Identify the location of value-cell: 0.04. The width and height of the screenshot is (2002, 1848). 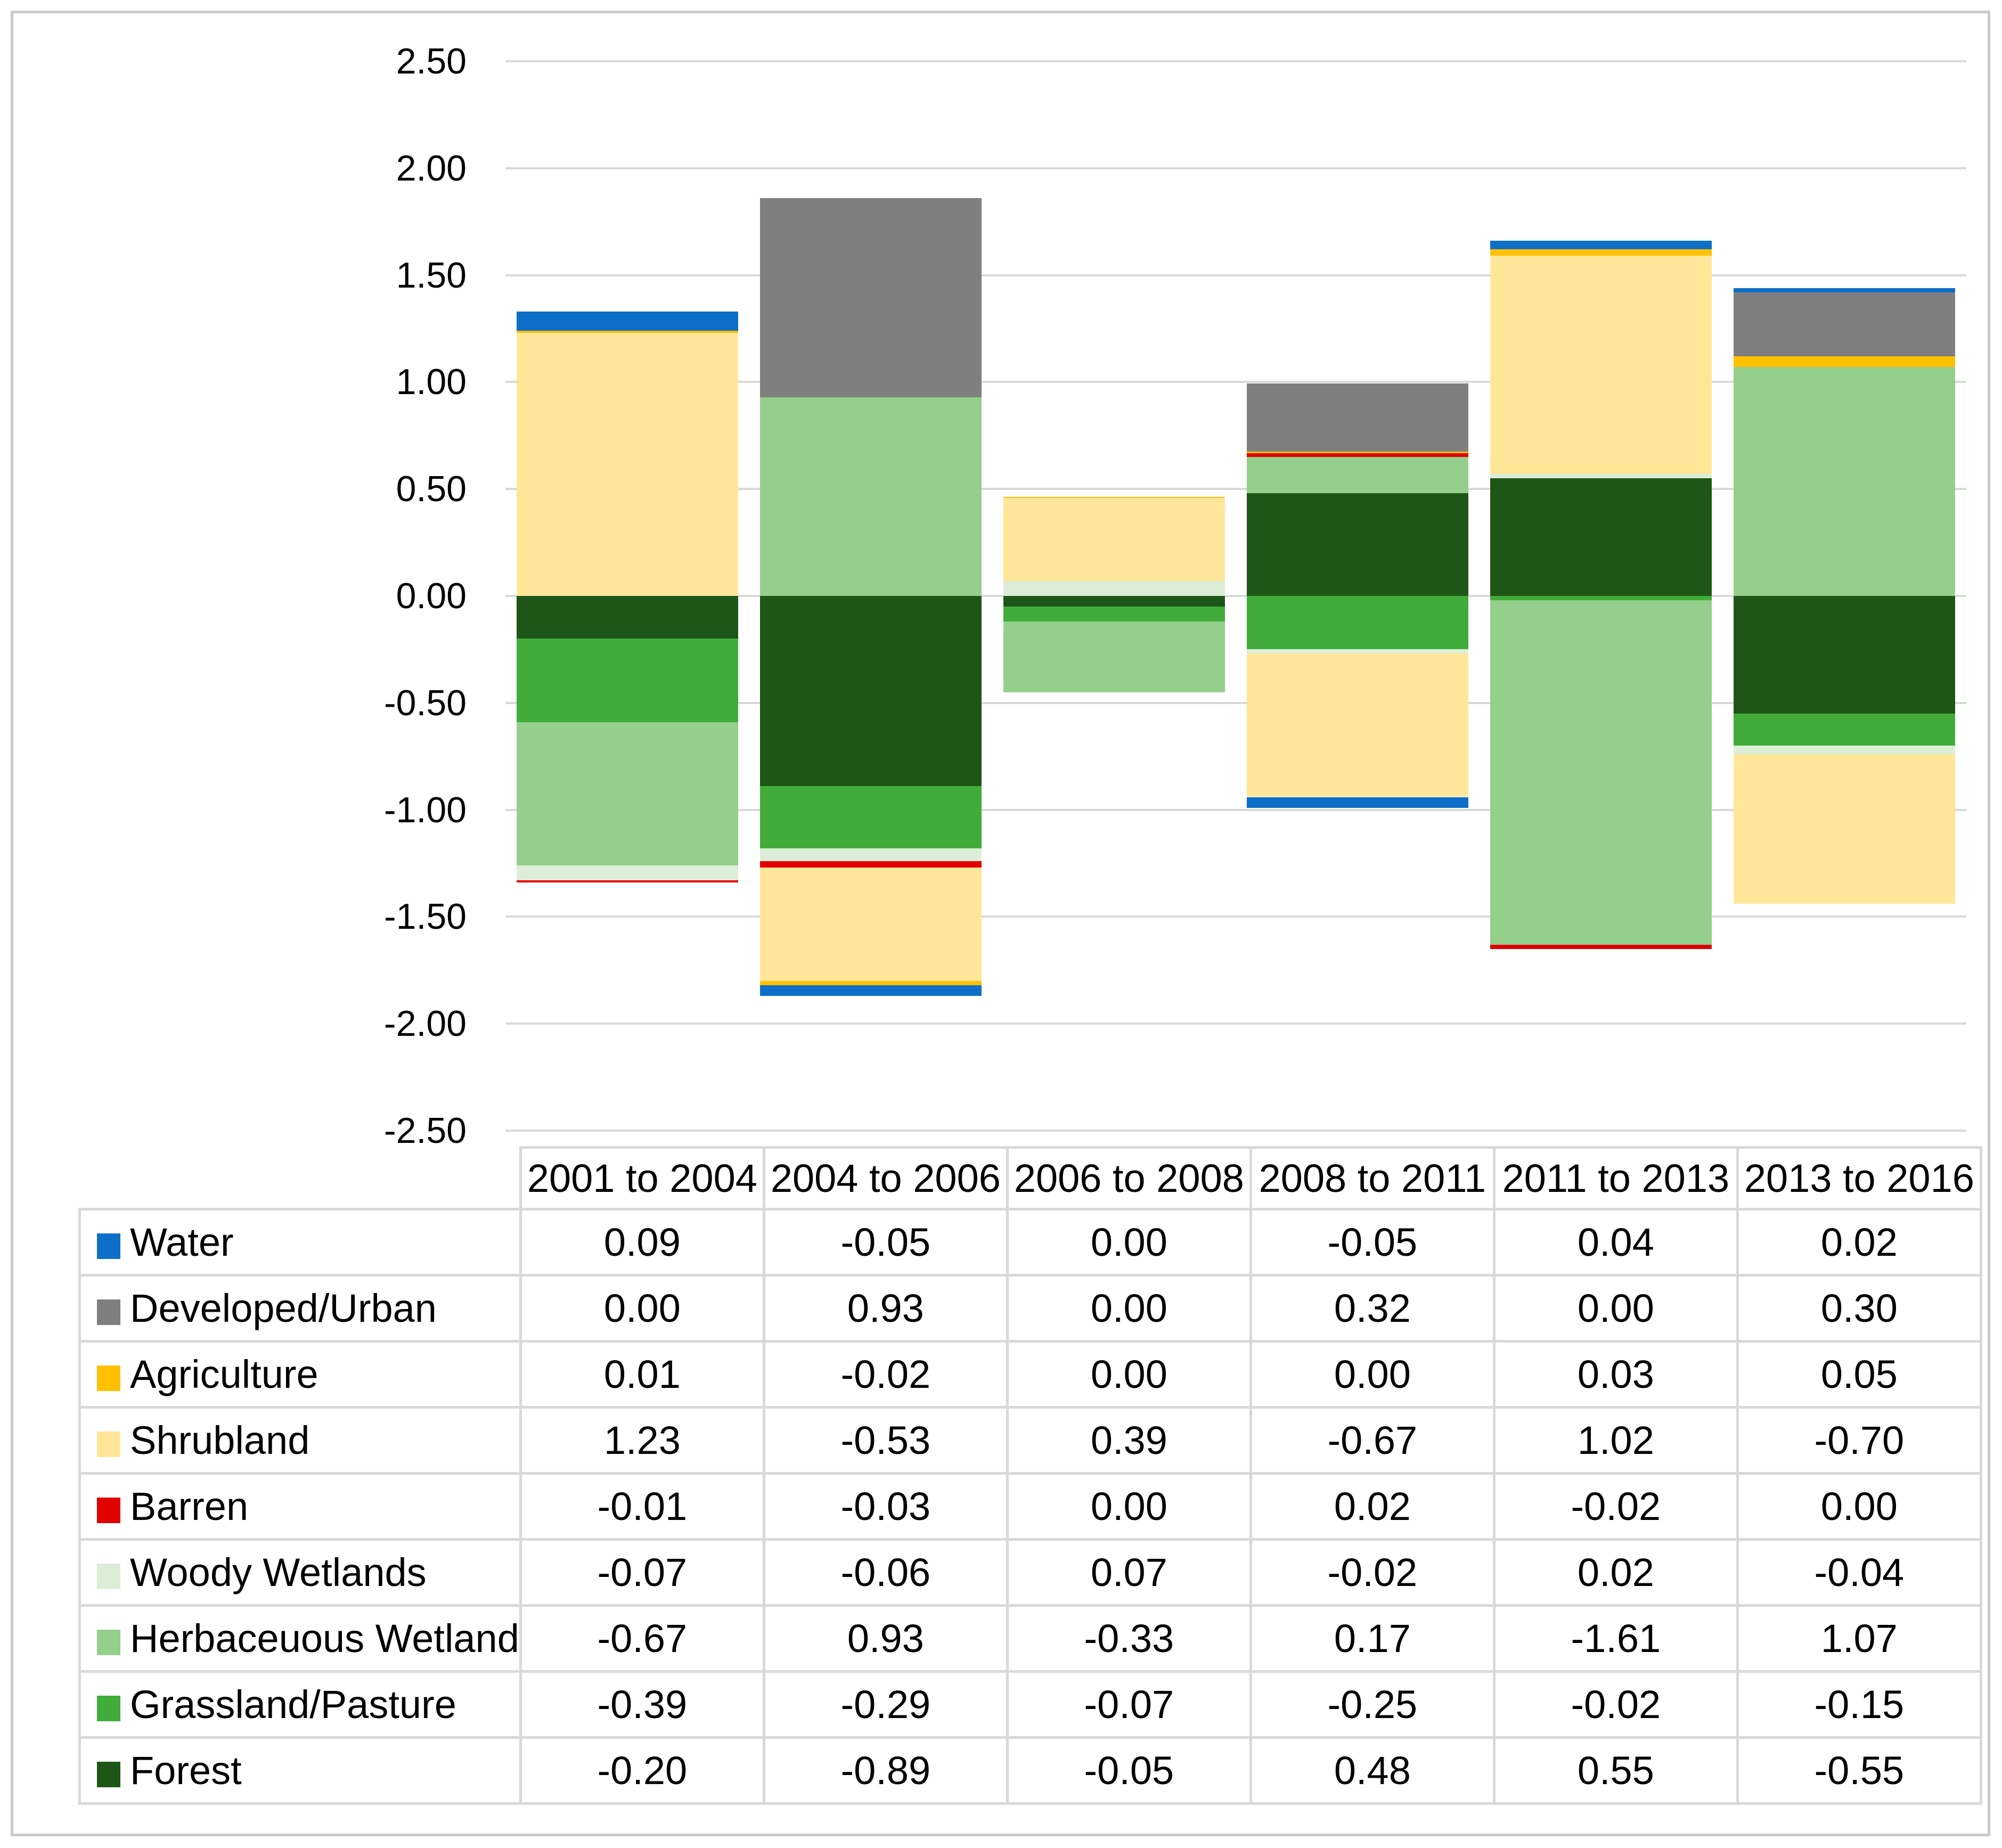
(1615, 1242).